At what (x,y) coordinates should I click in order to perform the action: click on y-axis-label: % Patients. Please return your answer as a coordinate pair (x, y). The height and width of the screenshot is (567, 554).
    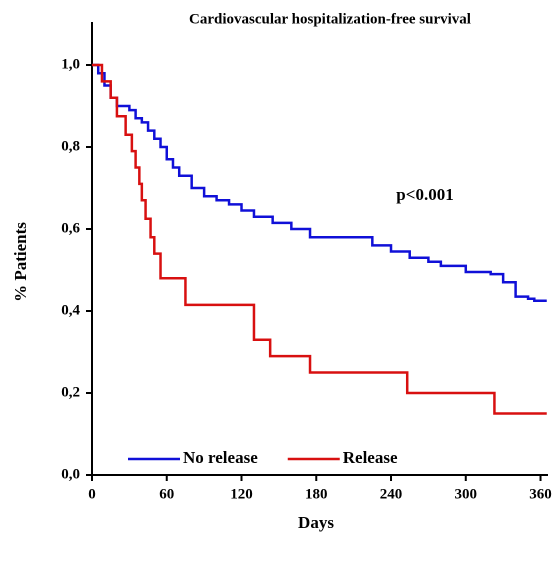
    Looking at the image, I should click on (20, 262).